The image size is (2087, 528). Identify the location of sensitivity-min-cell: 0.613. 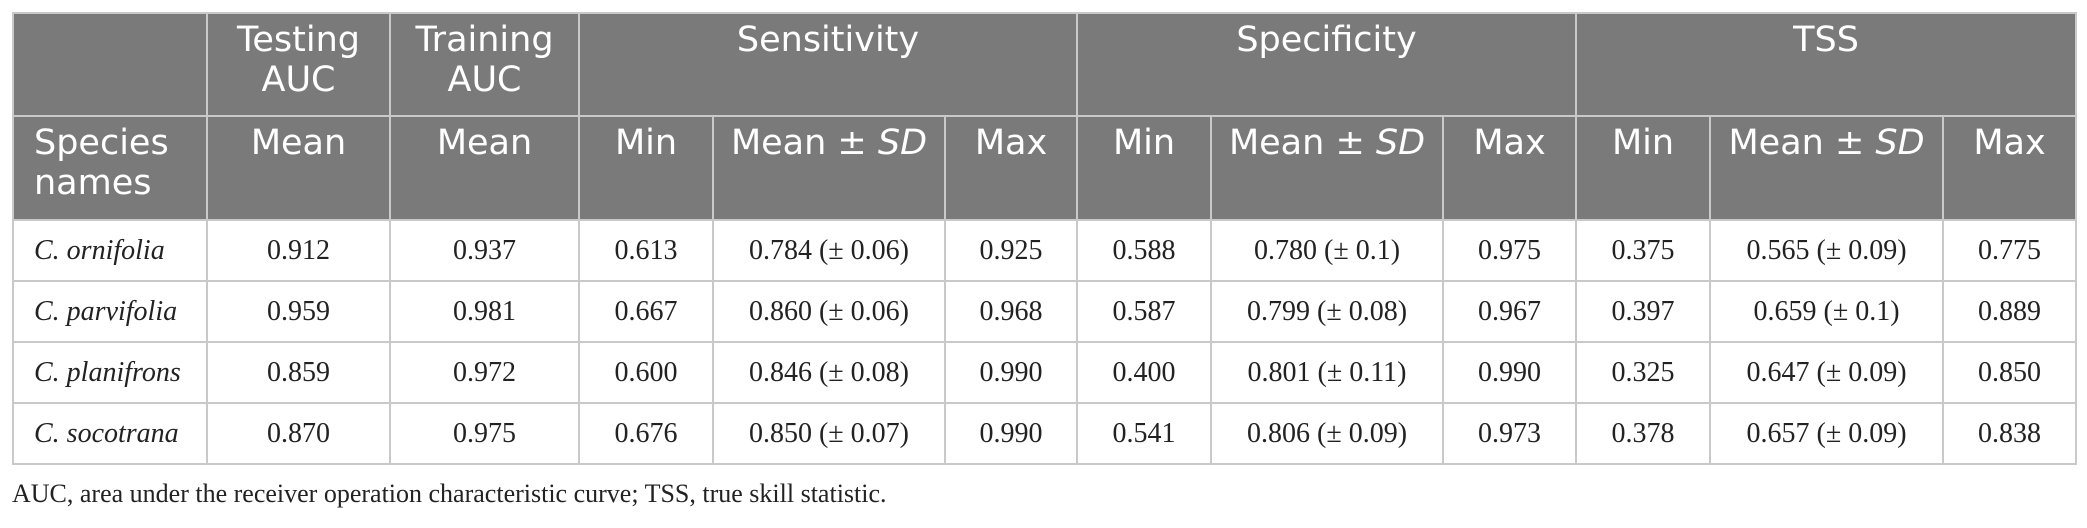
(646, 250).